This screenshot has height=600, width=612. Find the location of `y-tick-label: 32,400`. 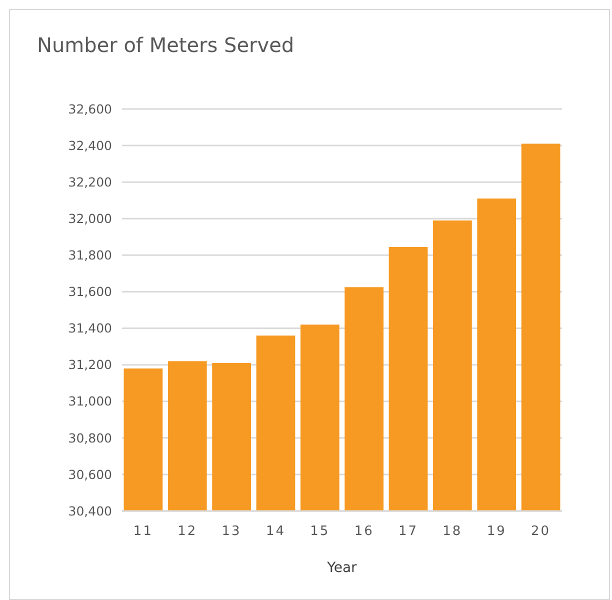

y-tick-label: 32,400 is located at coordinates (90, 145).